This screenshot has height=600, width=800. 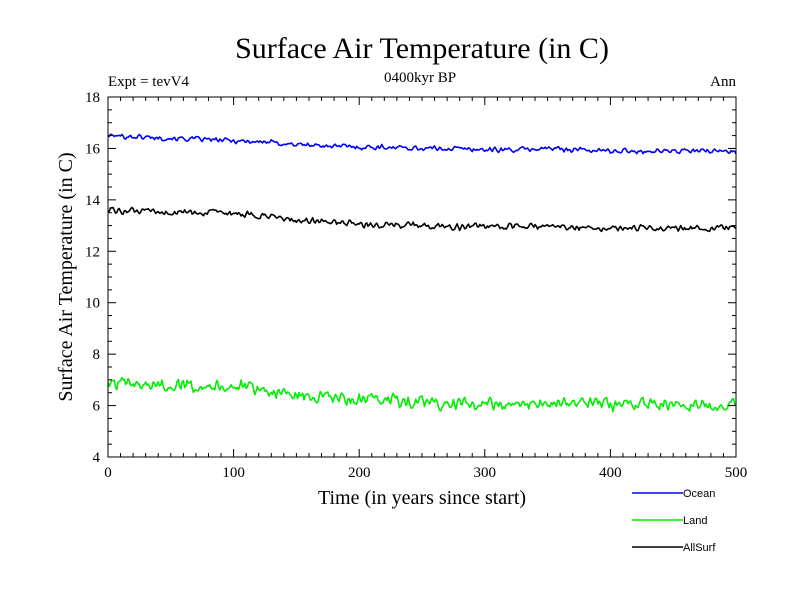 What do you see at coordinates (66, 276) in the screenshot?
I see `y-axis-label: Surface Air Temperature (in C)` at bounding box center [66, 276].